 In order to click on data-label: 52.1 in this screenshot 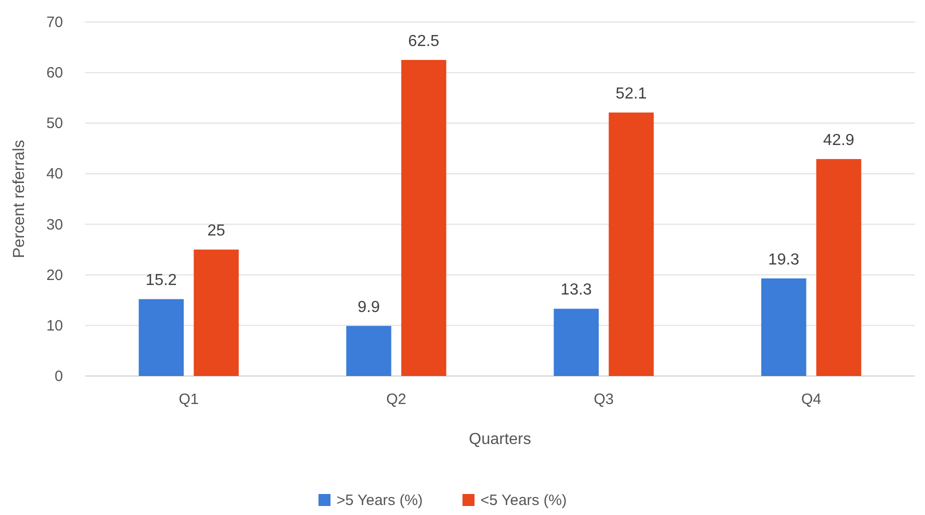, I will do `click(631, 94)`.